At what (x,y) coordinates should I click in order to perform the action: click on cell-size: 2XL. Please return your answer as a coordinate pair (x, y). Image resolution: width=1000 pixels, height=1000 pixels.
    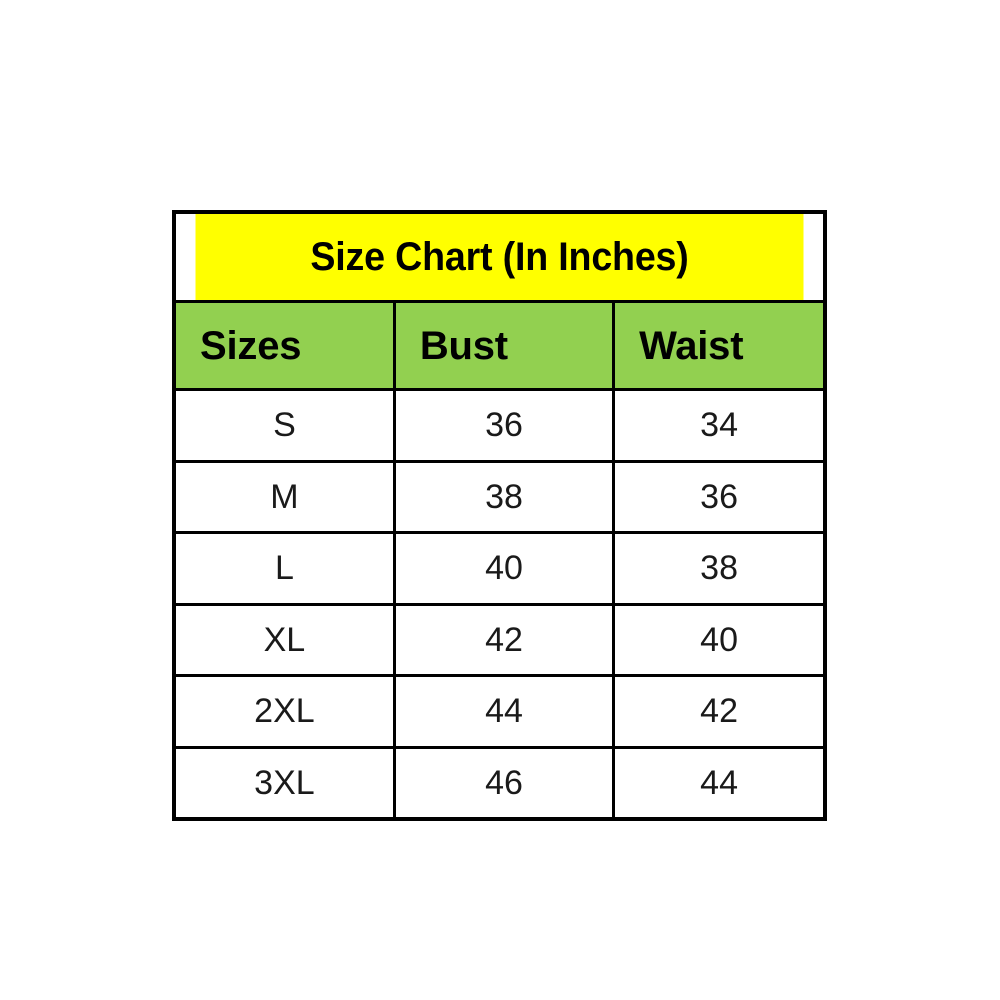
    Looking at the image, I should click on (284, 711).